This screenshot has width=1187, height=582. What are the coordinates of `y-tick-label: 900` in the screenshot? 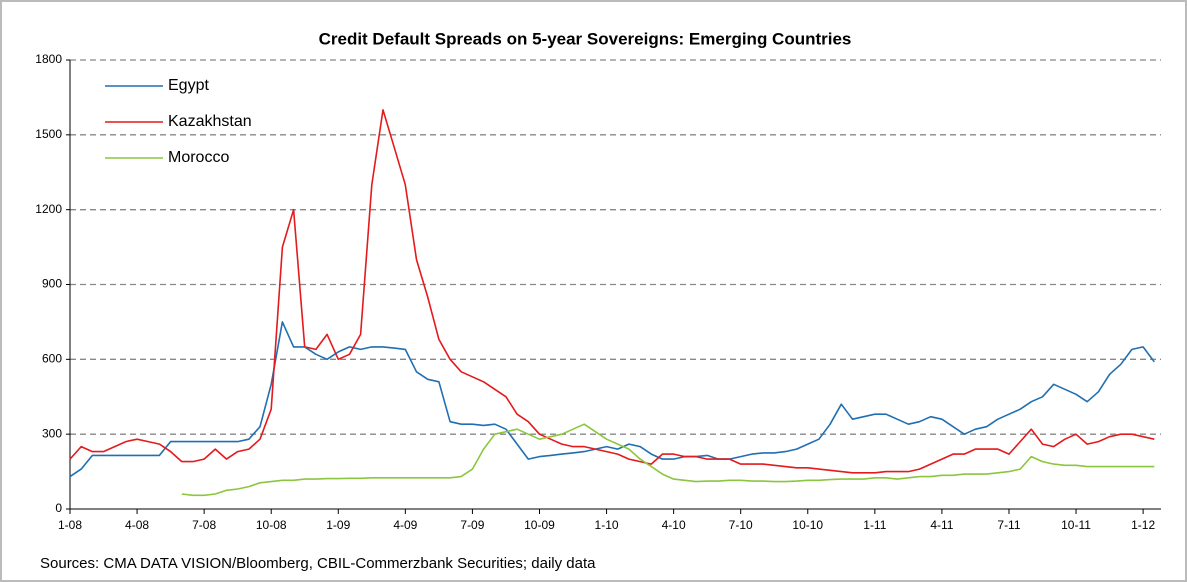 It's located at (52, 284).